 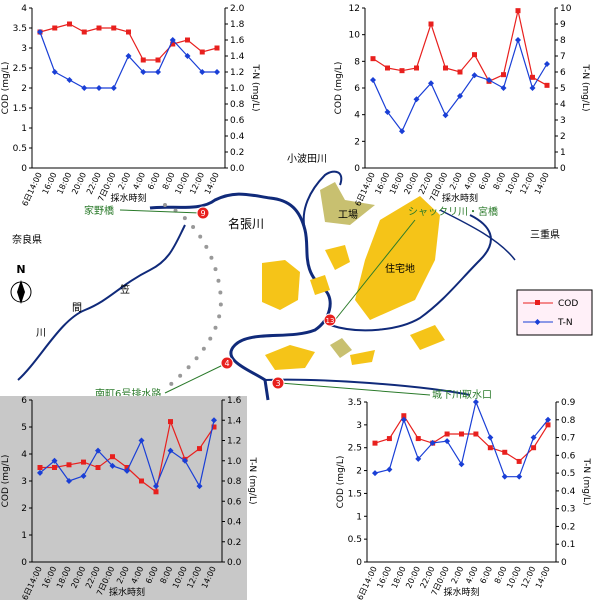 What do you see at coordinates (462, 395) in the screenshot?
I see `map-label: 城下川取水口` at bounding box center [462, 395].